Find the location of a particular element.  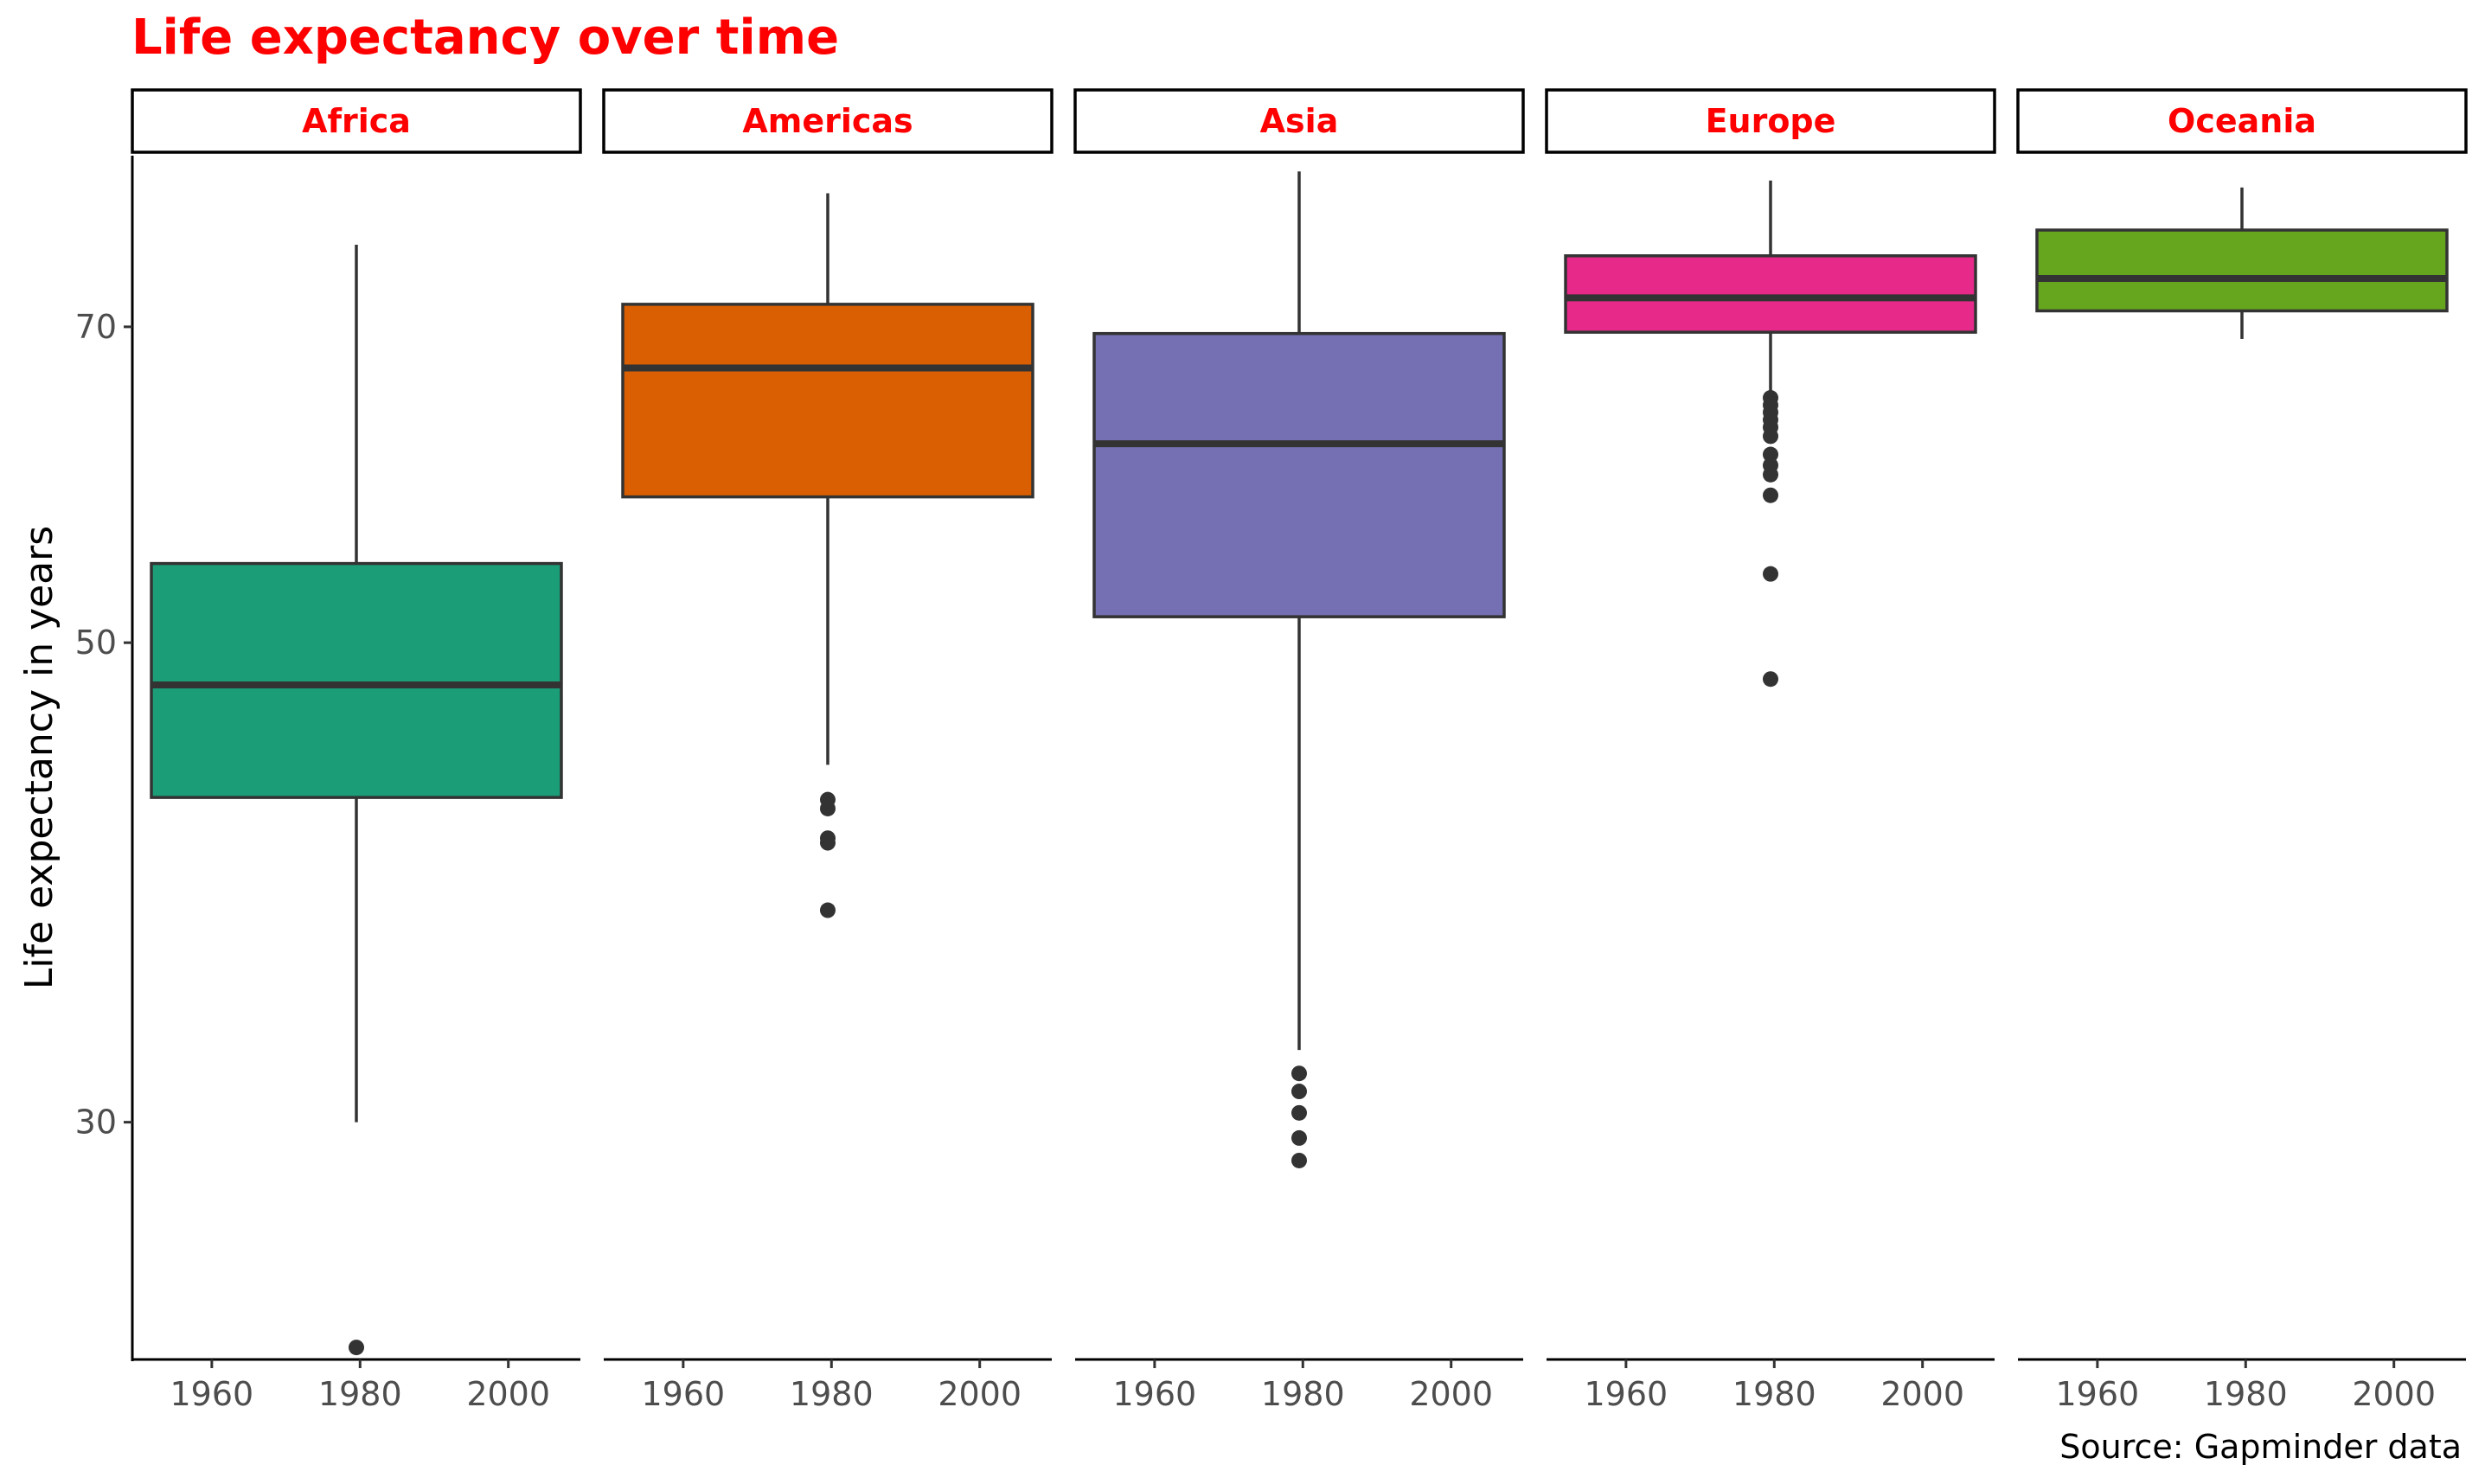

chart-title: Life expectancy over time is located at coordinates (485, 38).